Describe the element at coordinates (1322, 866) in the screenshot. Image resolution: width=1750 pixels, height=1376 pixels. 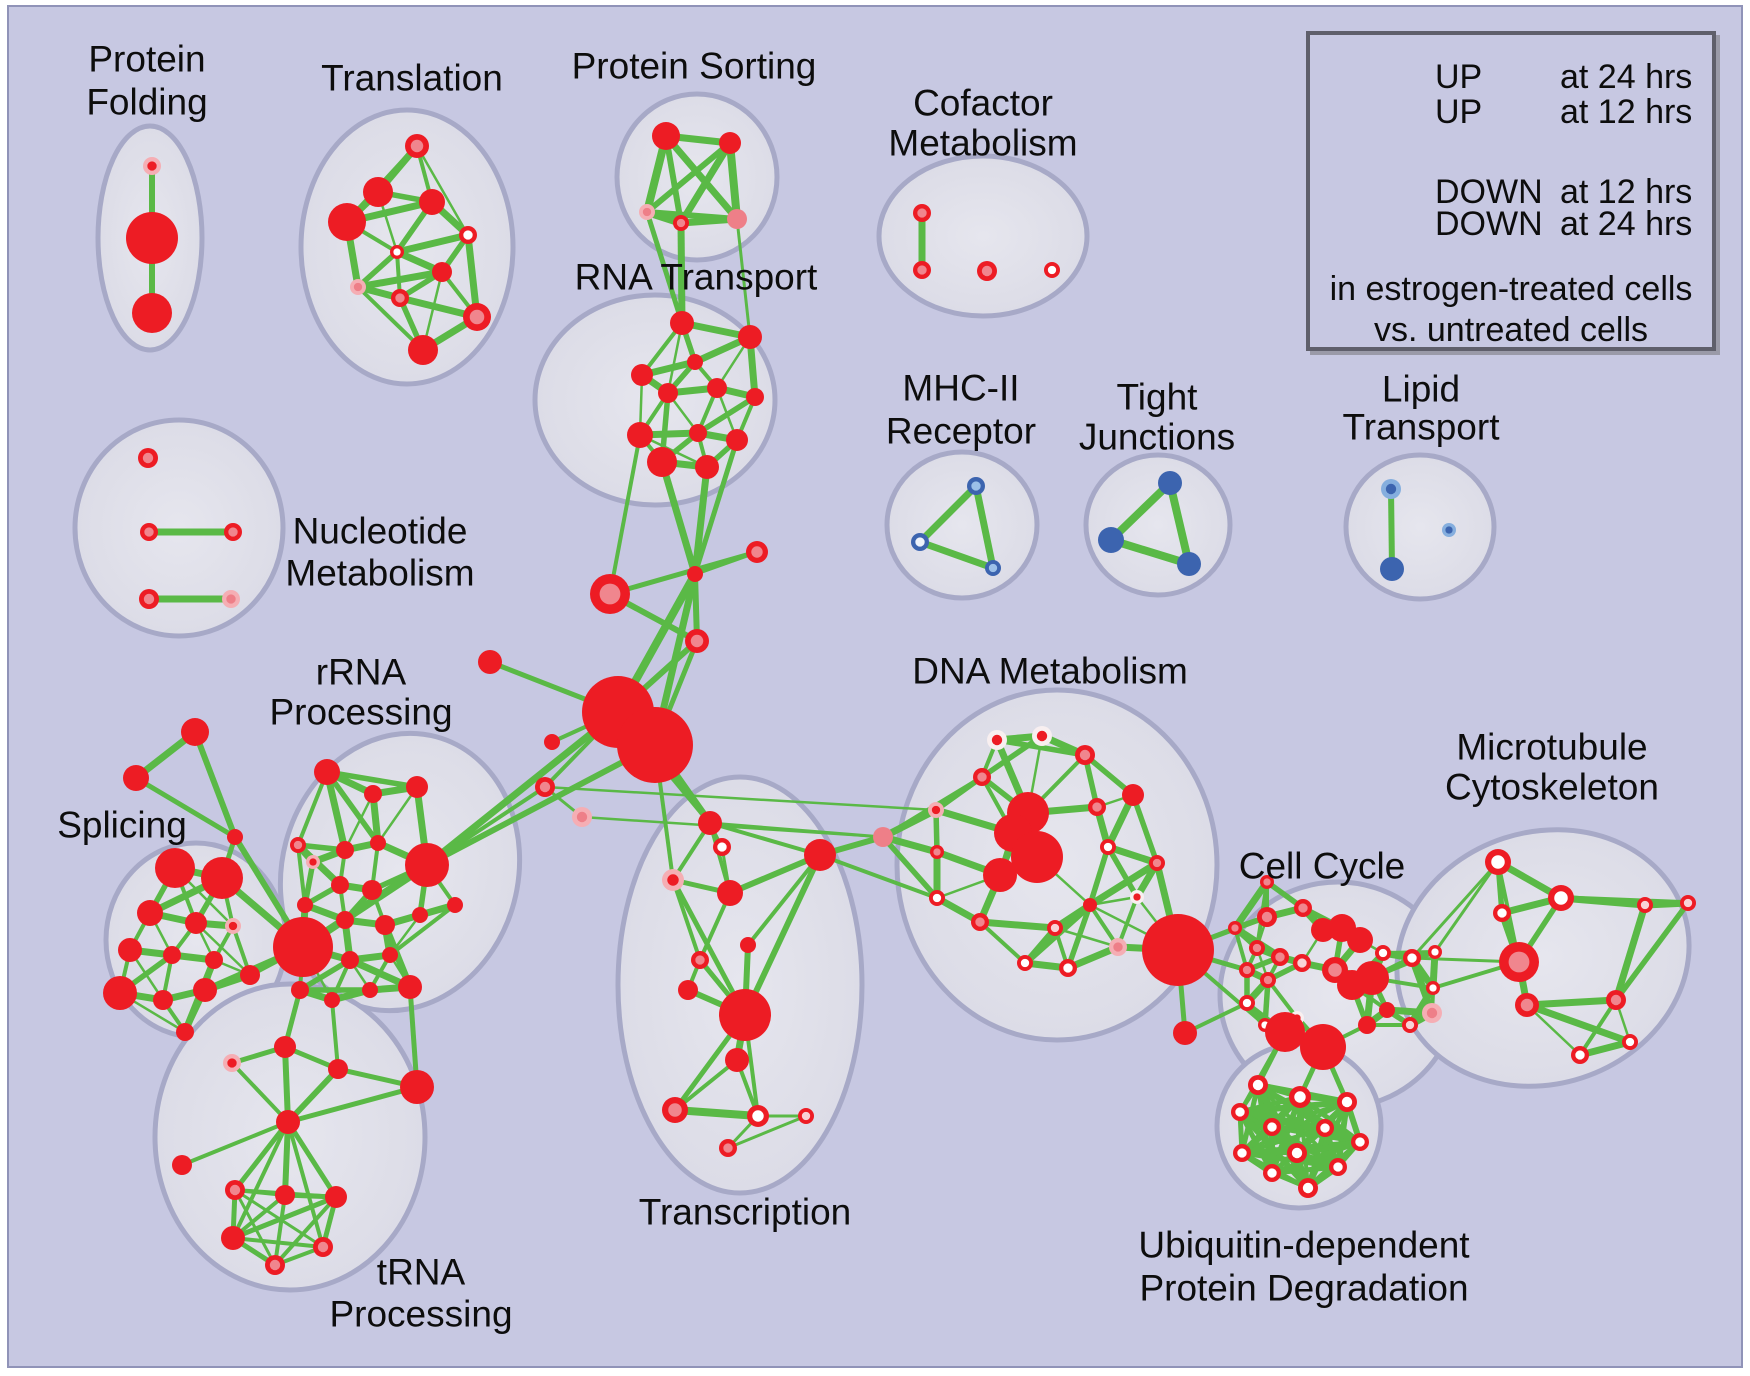
I see `cluster-label-cell-cycle: Cell Cycle` at that location.